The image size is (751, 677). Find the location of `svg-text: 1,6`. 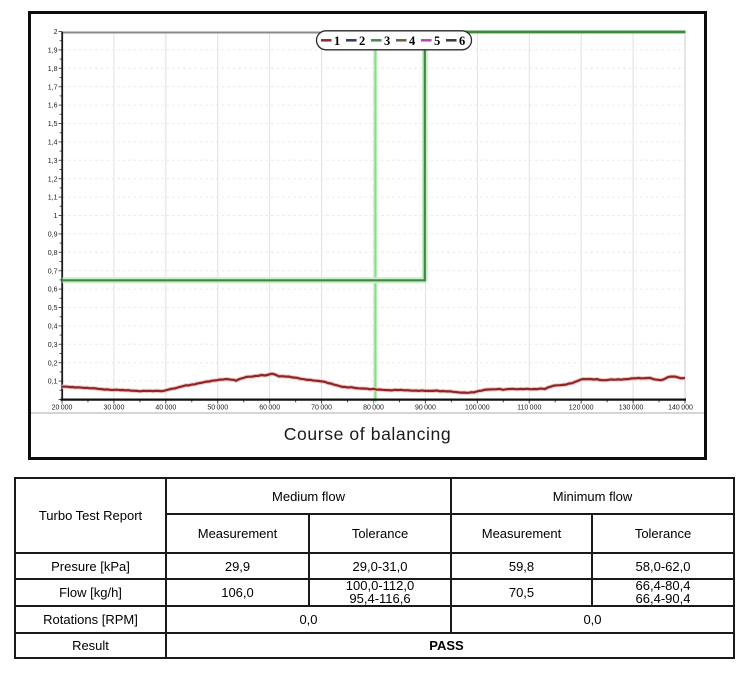

svg-text: 1,6 is located at coordinates (53, 106).